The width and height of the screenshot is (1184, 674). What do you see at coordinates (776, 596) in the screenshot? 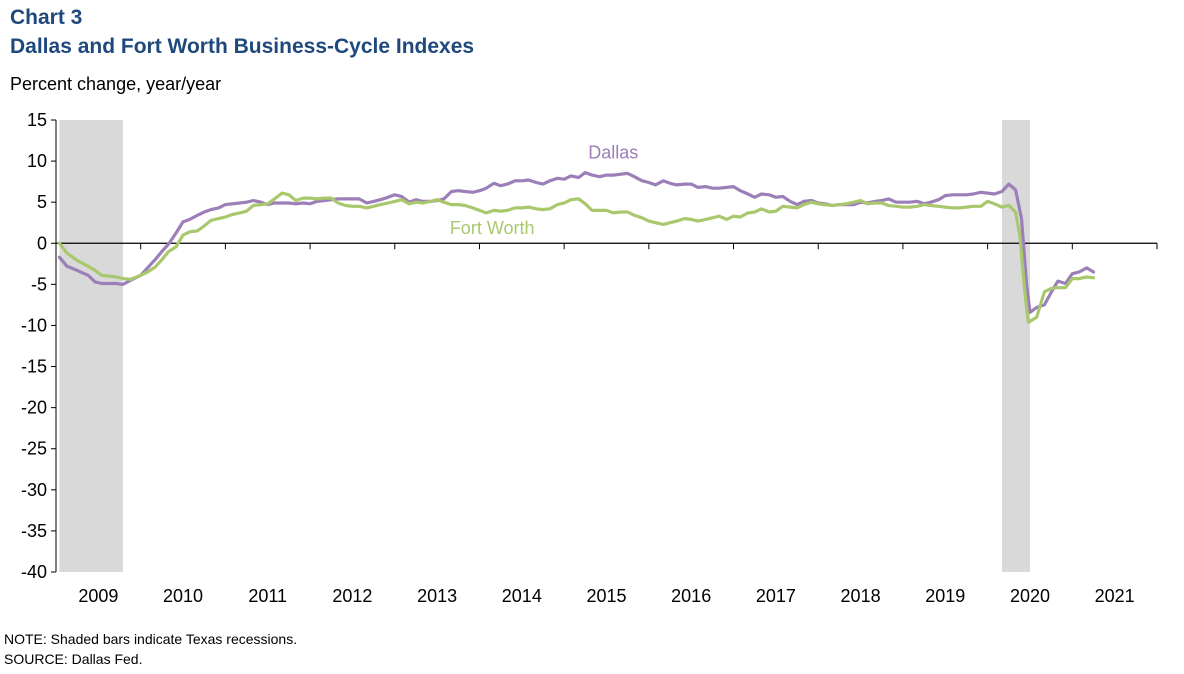
I see `x-tick-label: 2017` at bounding box center [776, 596].